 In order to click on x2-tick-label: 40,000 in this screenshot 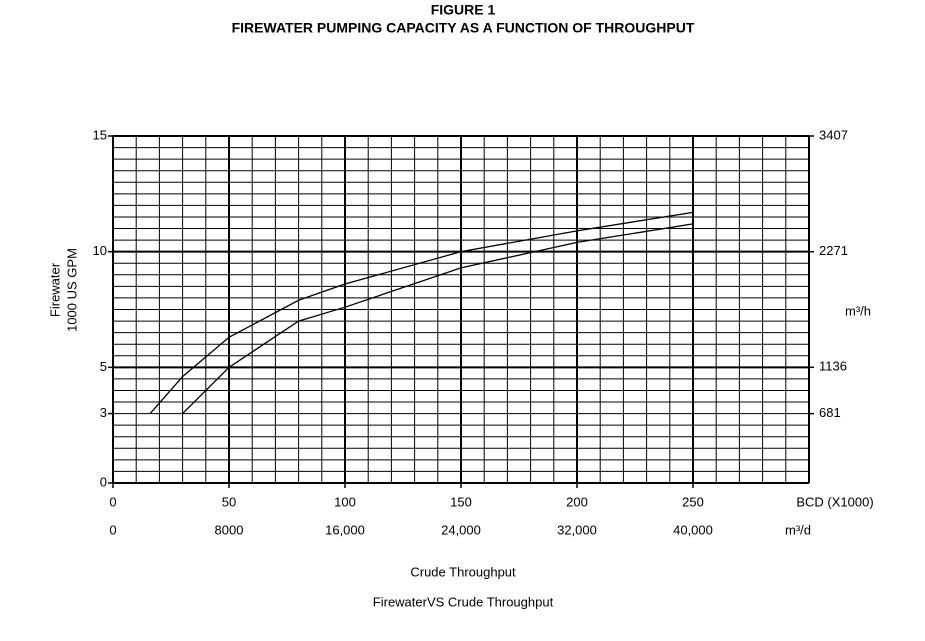, I will do `click(693, 529)`.